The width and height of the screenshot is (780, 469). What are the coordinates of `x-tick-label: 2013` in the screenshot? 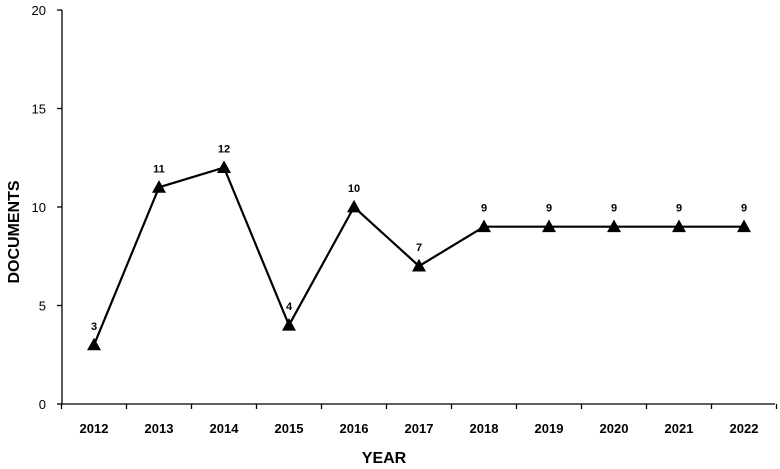 It's located at (159, 428).